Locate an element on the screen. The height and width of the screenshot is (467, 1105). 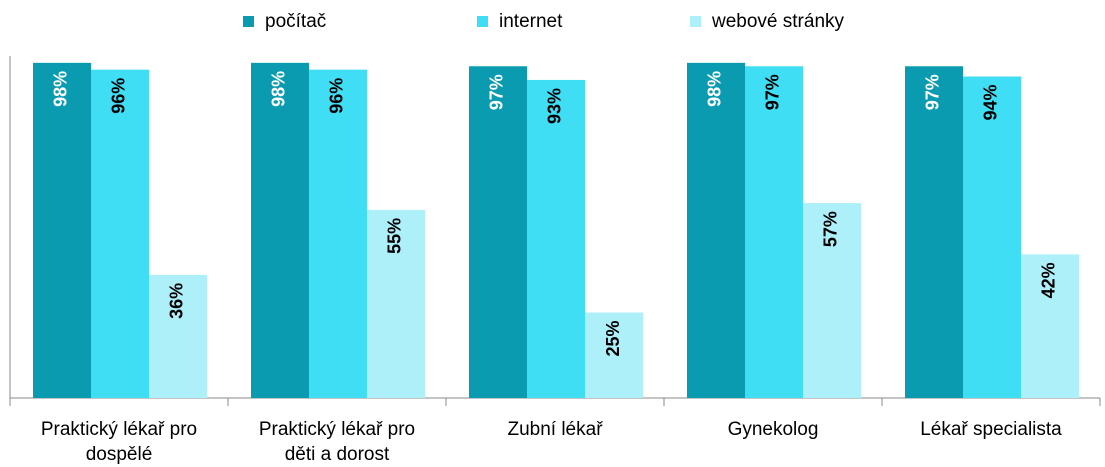
value-label: 57% is located at coordinates (831, 229).